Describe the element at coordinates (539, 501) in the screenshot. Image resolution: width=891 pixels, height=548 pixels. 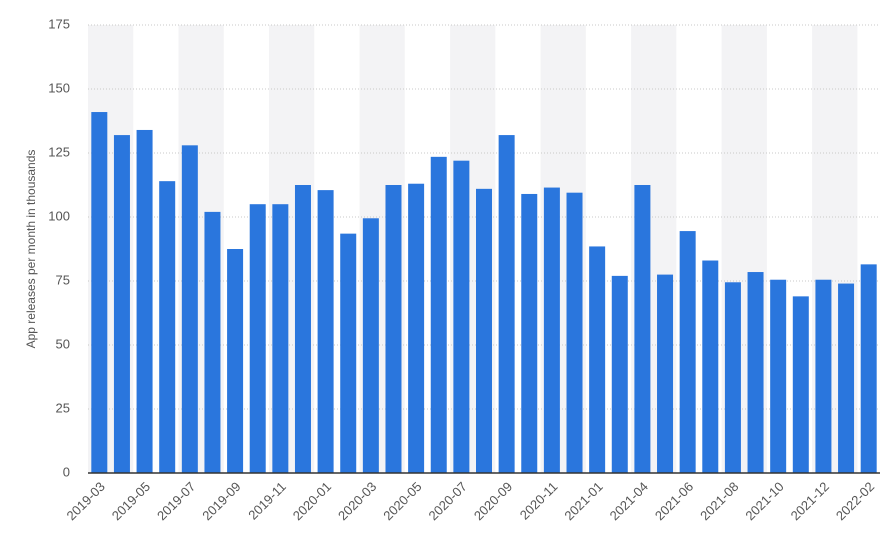
I see `x-tick-label: 2020-11` at that location.